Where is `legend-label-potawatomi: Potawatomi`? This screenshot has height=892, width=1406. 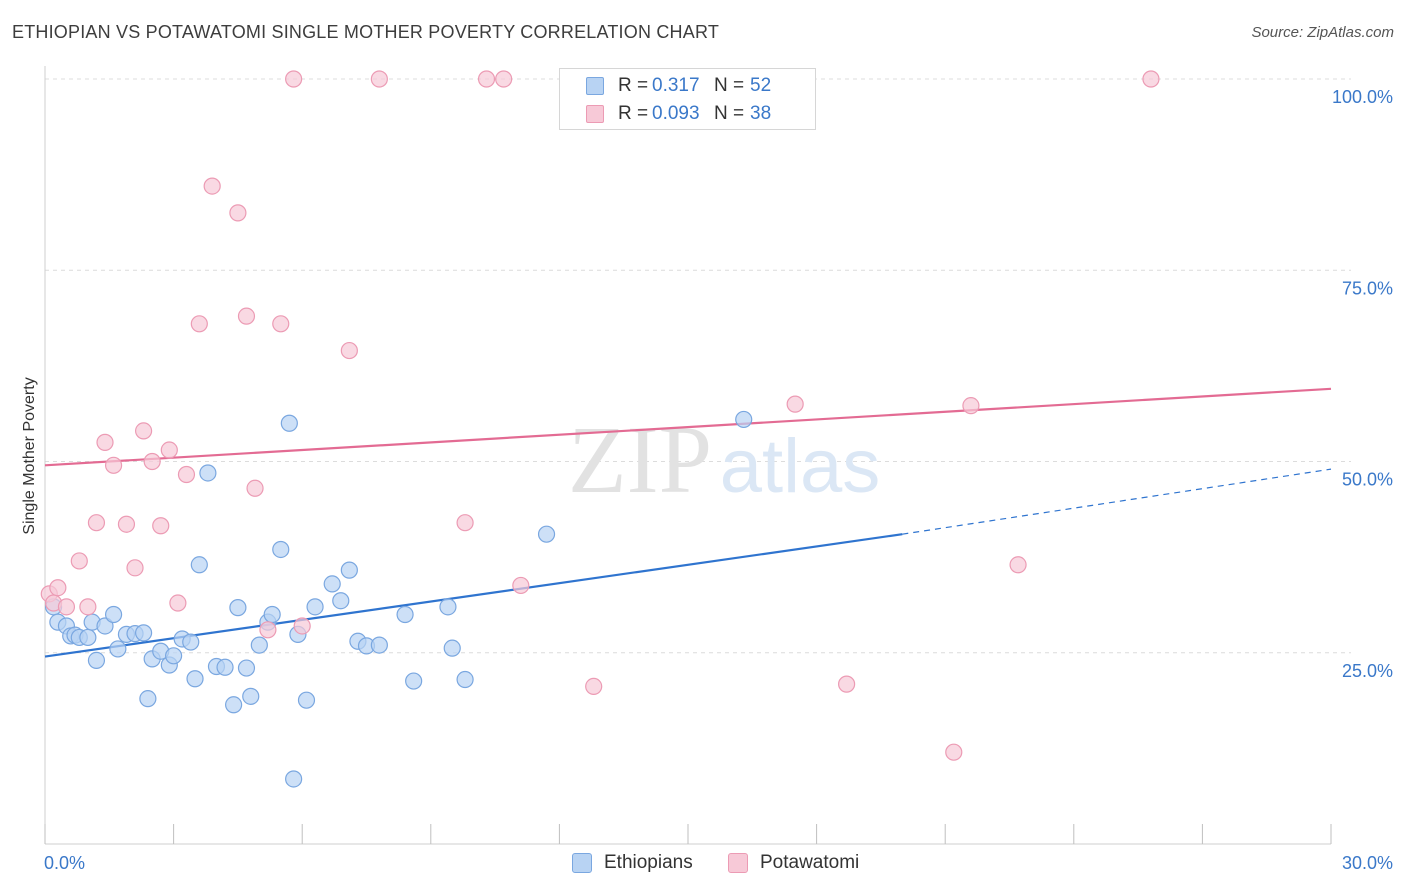 legend-label-potawatomi: Potawatomi is located at coordinates (810, 862).